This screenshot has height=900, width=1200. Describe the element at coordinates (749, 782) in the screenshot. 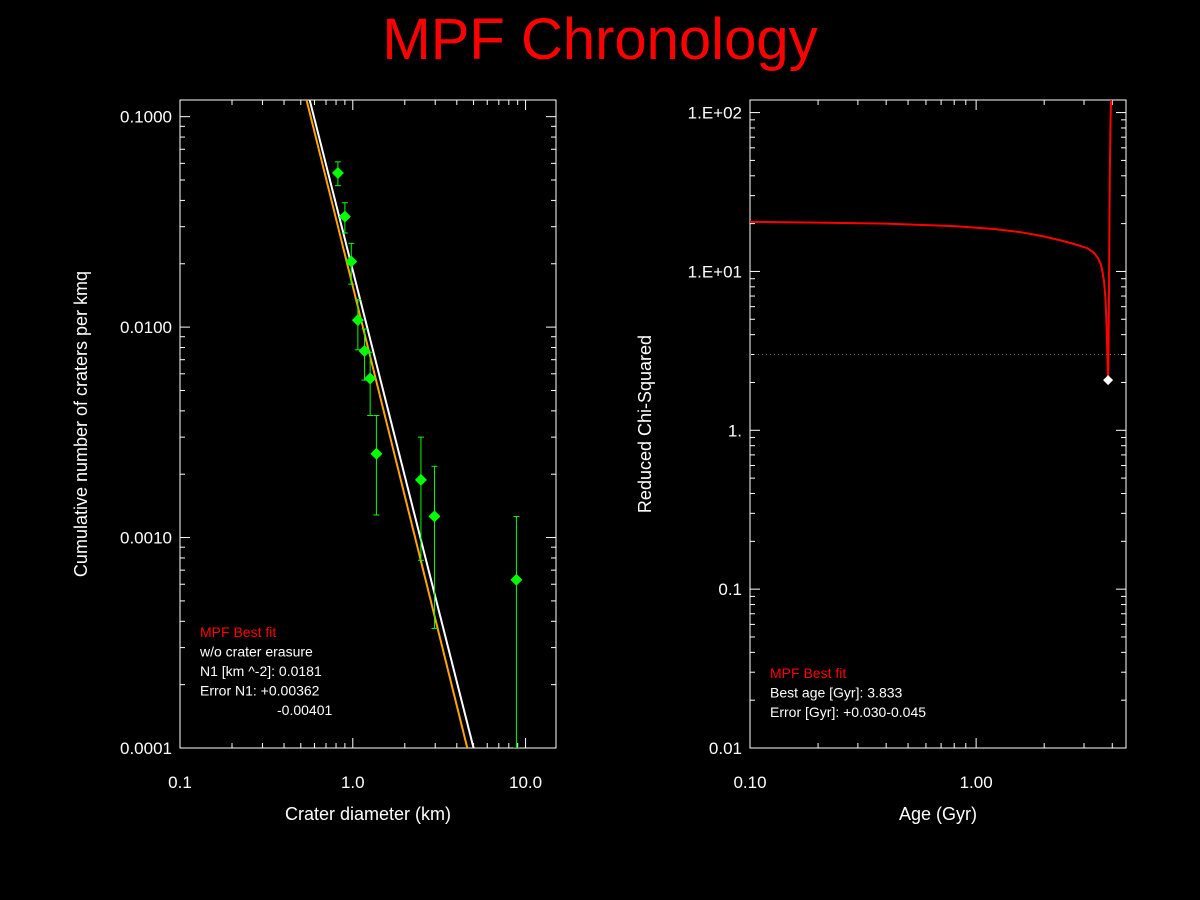

I see `chart2-x-tick-label: 0.10` at that location.